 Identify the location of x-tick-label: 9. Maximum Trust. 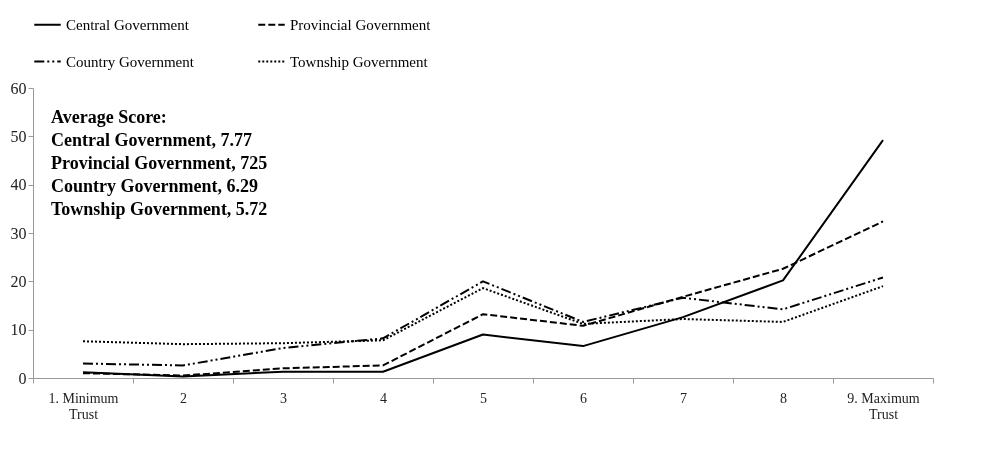
(883, 406).